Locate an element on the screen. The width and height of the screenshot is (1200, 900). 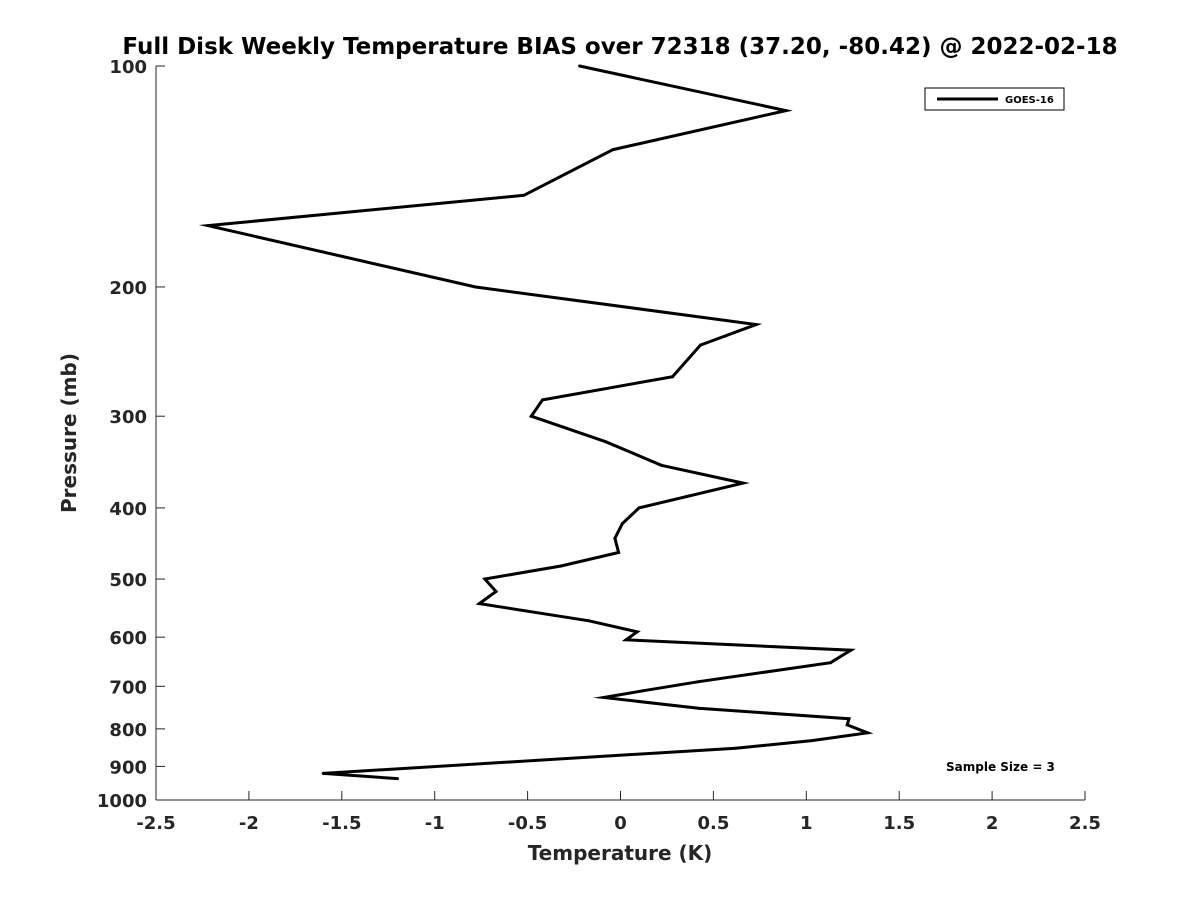
x-tick-label: -2 is located at coordinates (249, 823).